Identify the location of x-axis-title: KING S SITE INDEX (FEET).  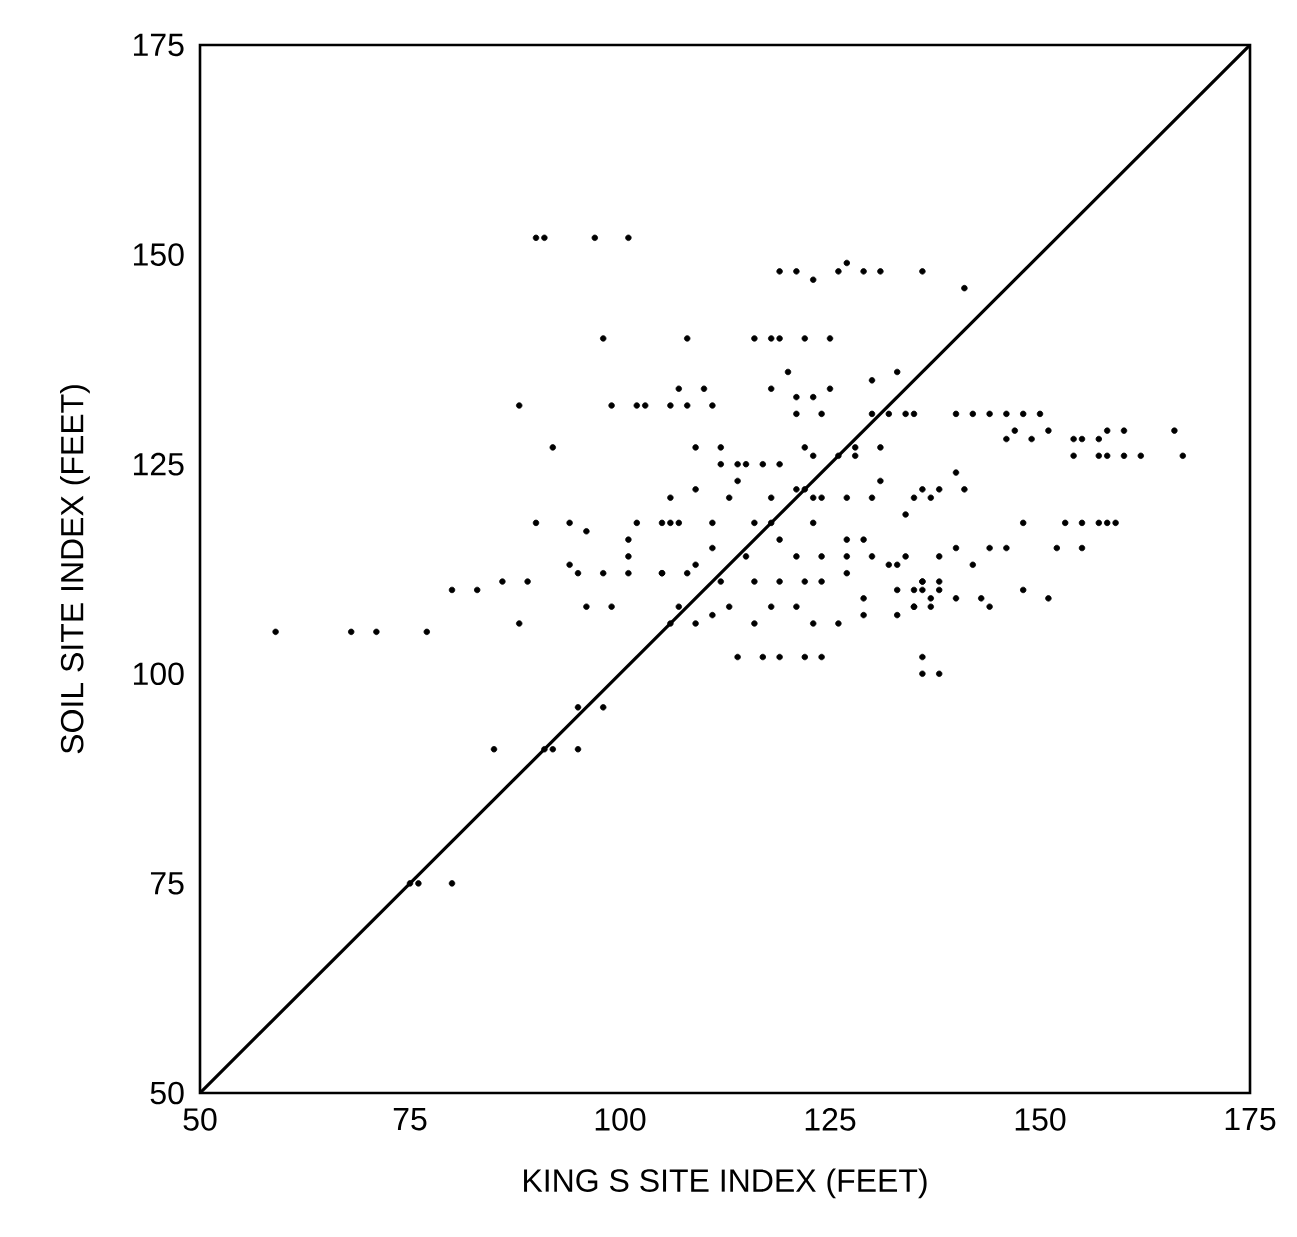
(725, 1183).